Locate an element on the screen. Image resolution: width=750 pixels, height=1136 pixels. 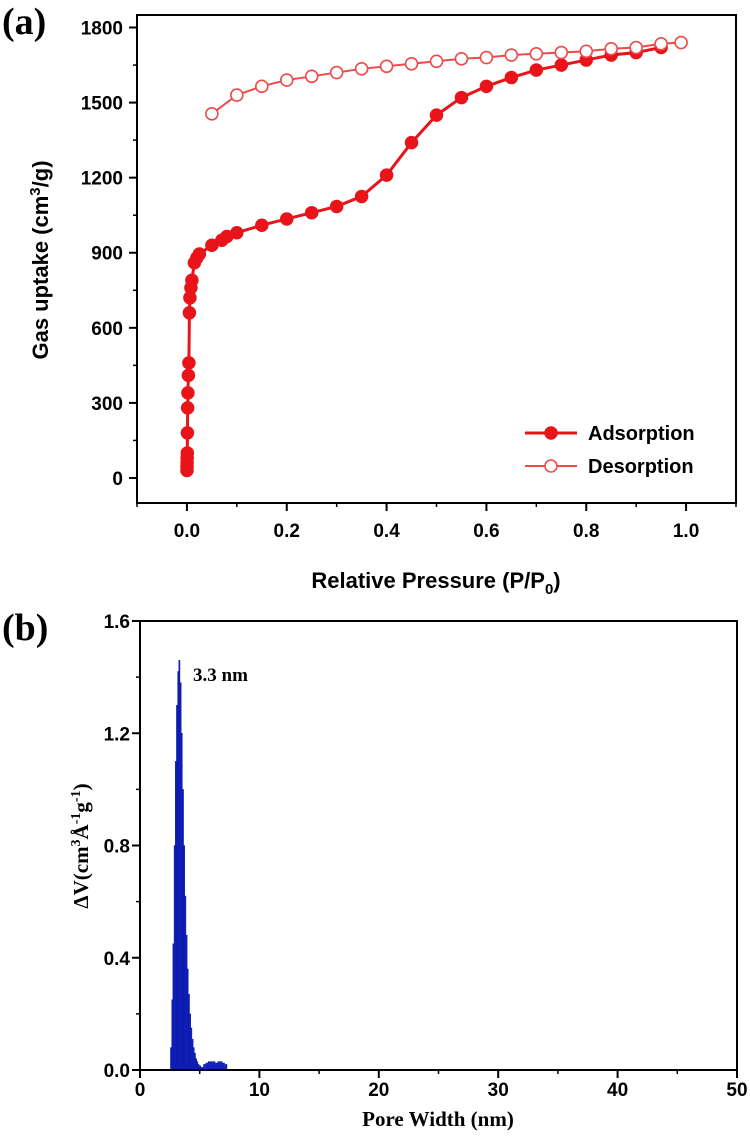
y-axis-ticks-a: 0 300 600 900 1200 1500 1800 is located at coordinates (109, 254).